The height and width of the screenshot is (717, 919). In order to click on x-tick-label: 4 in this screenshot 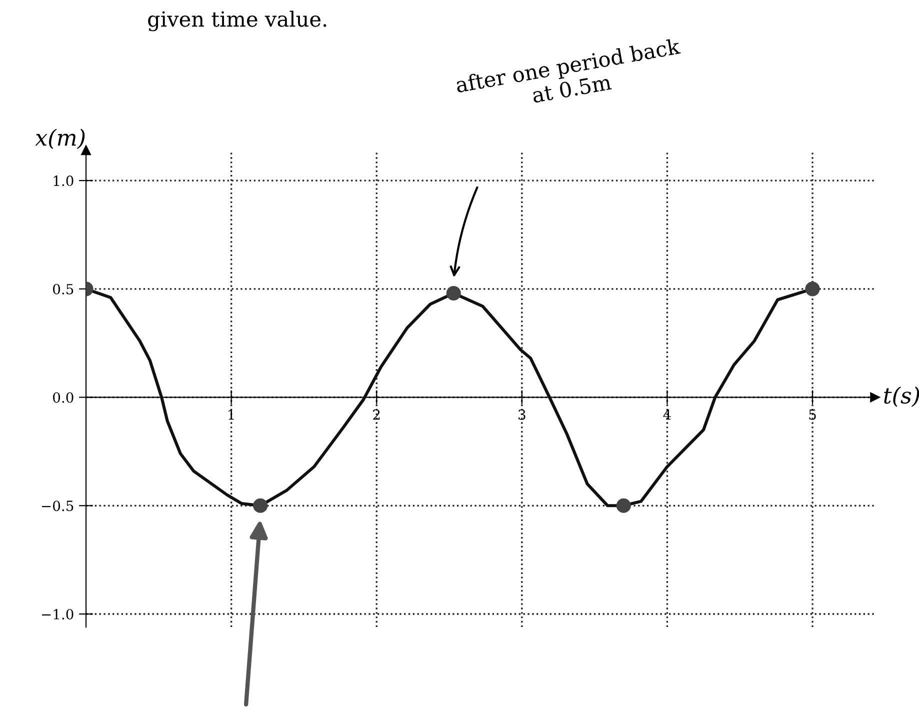, I will do `click(667, 414)`.